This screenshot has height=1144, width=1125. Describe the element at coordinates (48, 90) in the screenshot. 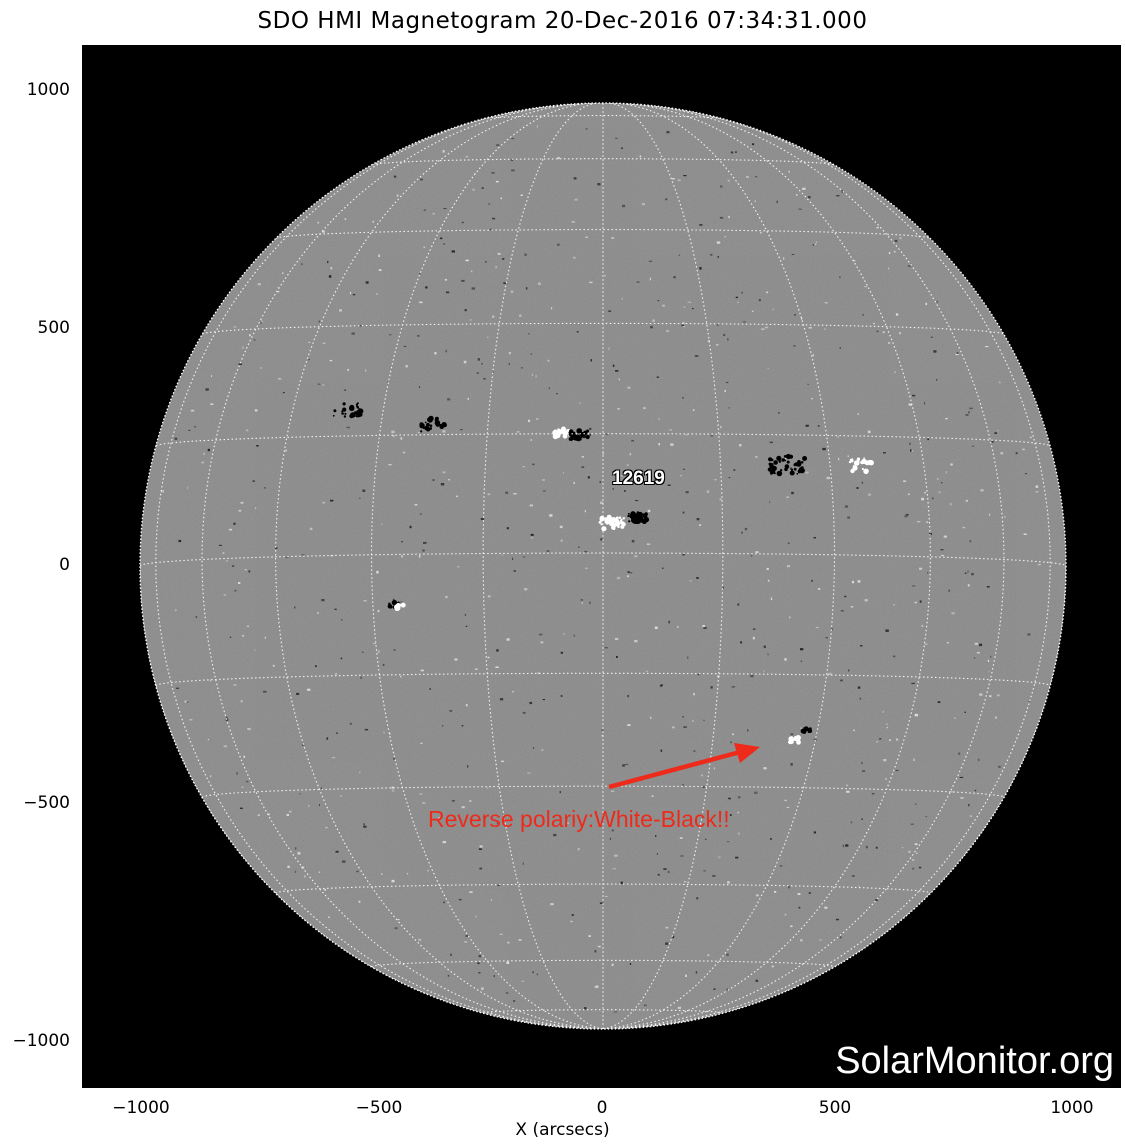

I see `y-tick-label: 1000` at that location.